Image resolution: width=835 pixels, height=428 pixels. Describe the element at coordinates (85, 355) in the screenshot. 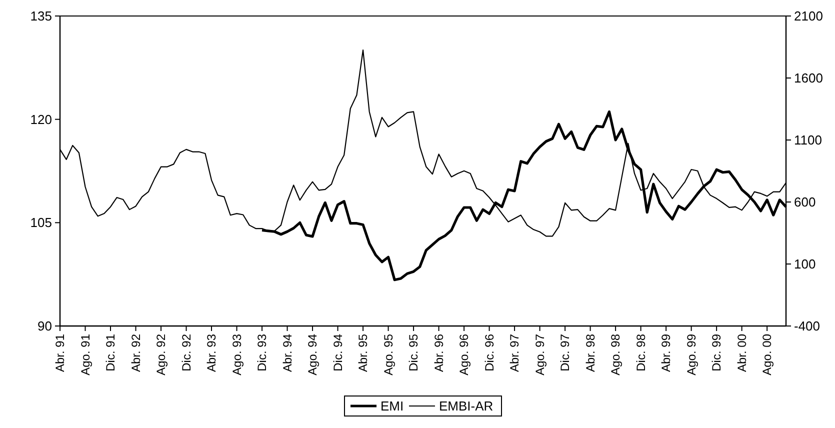

I see `x-tick-label: Ago. 91` at that location.